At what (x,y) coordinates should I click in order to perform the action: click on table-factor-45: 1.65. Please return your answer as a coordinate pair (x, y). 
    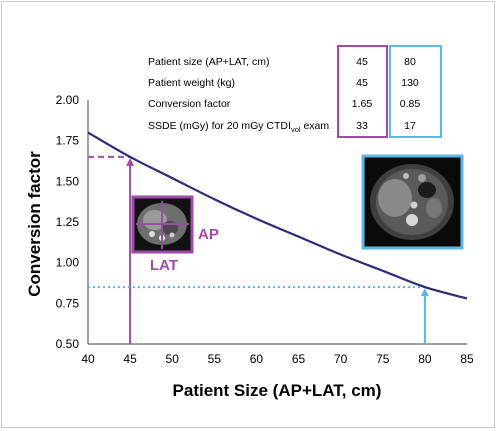
    Looking at the image, I should click on (362, 104).